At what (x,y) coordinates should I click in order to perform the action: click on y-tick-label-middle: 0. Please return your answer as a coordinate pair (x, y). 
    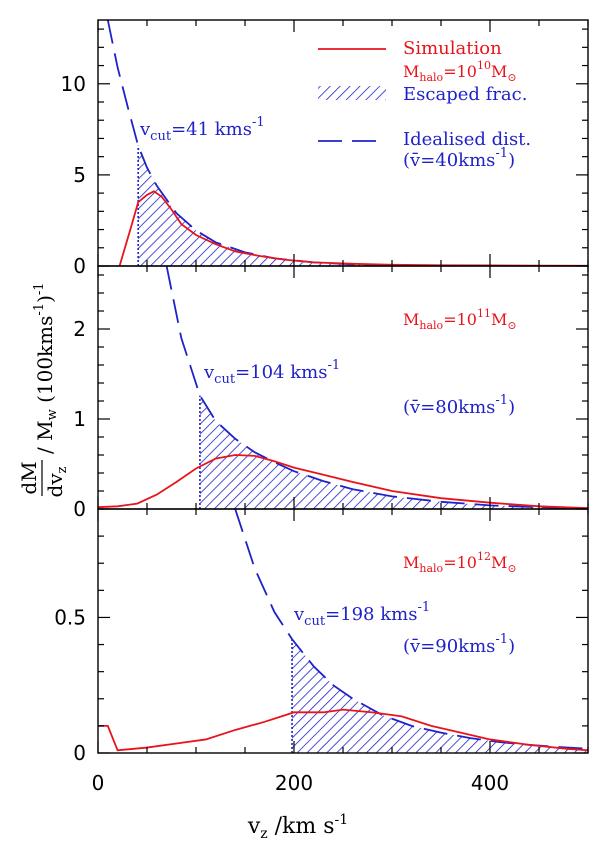
    Looking at the image, I should click on (79, 509).